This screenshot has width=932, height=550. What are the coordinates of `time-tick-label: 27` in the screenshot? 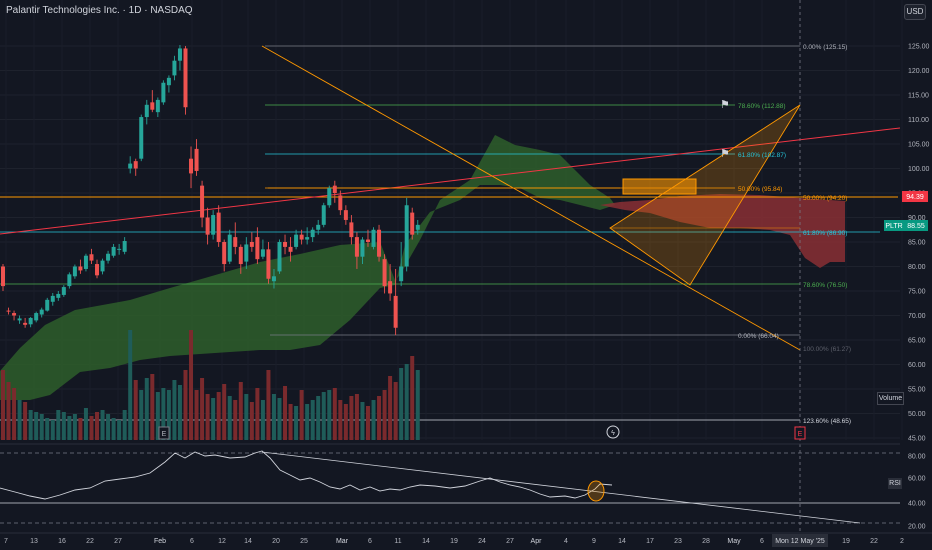 It's located at (118, 541).